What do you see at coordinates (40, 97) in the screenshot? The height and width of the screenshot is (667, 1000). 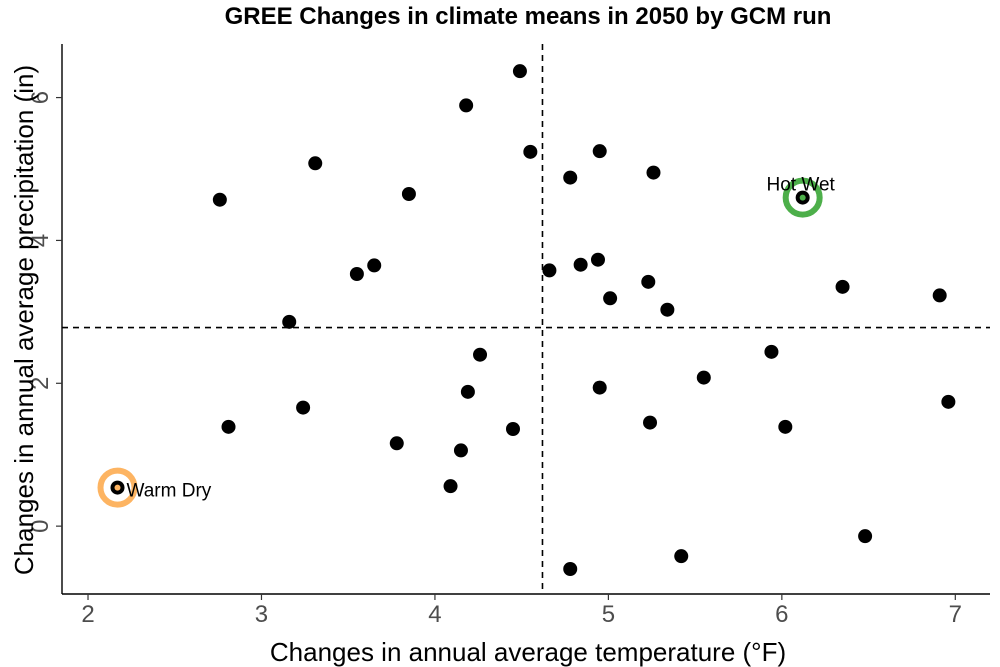 I see `y-tick-label: 6` at bounding box center [40, 97].